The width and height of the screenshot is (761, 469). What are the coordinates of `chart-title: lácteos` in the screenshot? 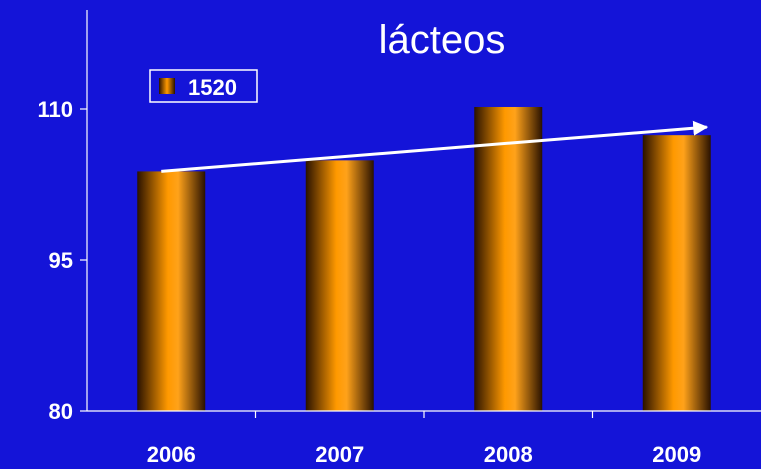 It's located at (442, 40).